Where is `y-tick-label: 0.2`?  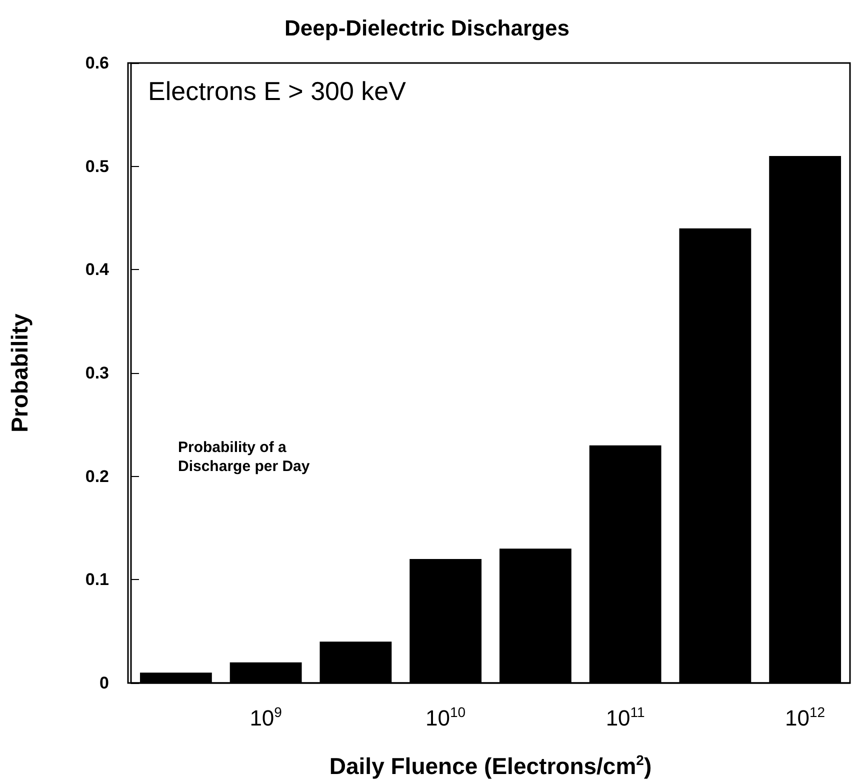 y-tick-label: 0.2 is located at coordinates (97, 476).